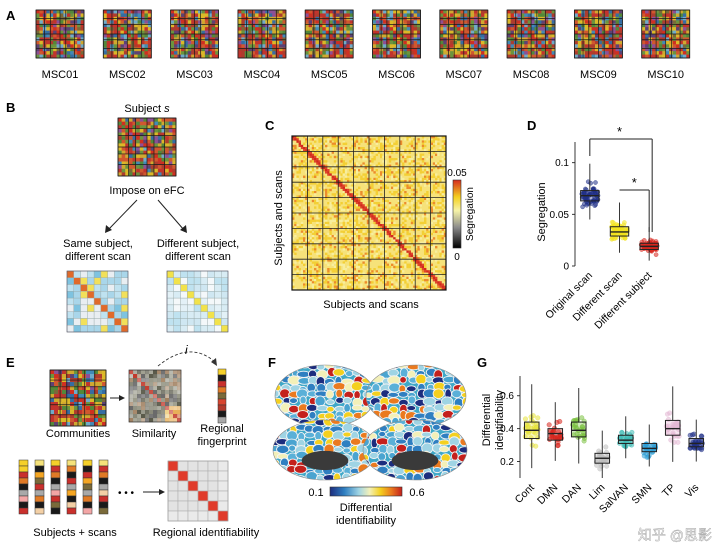  What do you see at coordinates (204, 322) in the screenshot?
I see `similarity-cell` at bounding box center [204, 322].